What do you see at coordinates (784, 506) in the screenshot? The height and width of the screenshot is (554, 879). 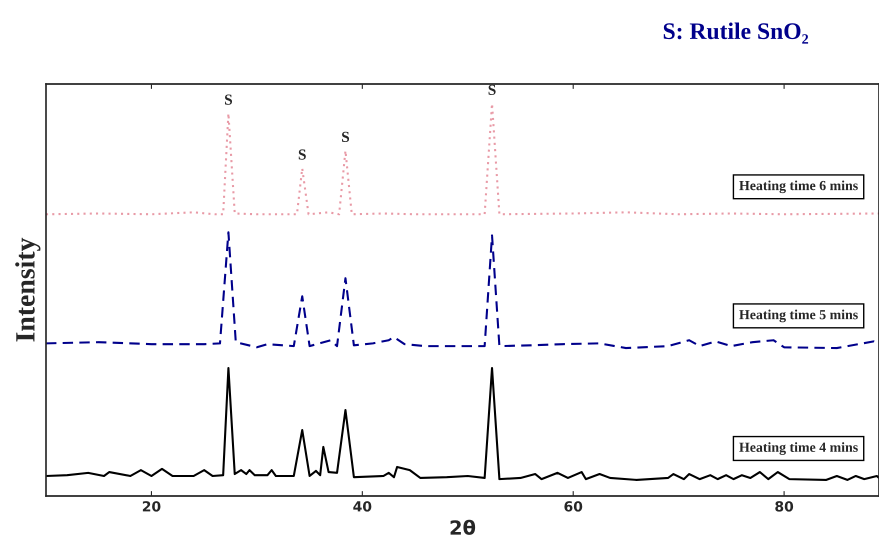 I see `x-tick-label: 80` at bounding box center [784, 506].